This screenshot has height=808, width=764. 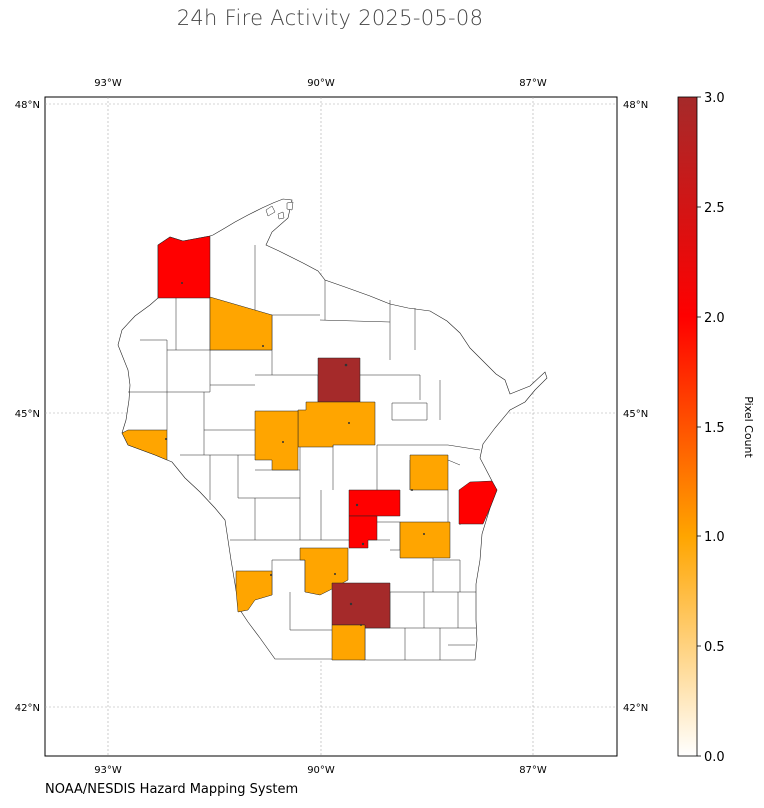 I want to click on lat-tick-right-48: 48°N, so click(x=635, y=105).